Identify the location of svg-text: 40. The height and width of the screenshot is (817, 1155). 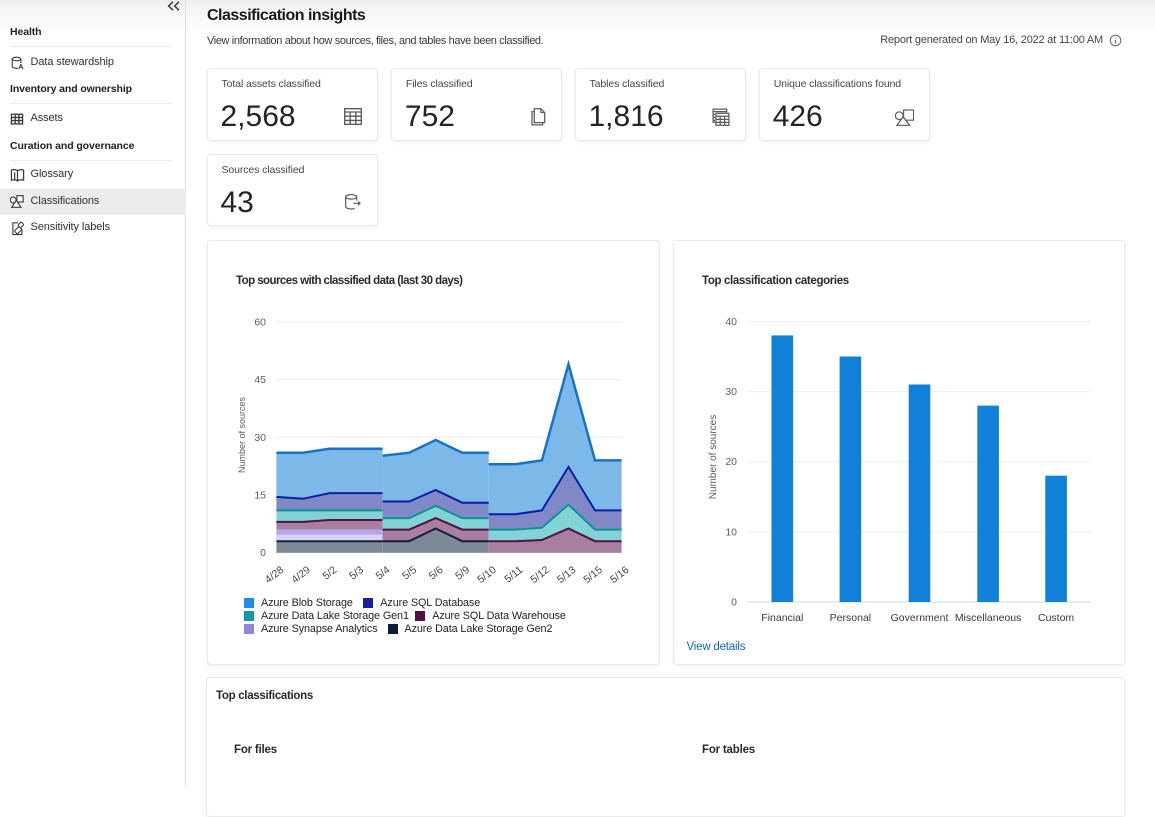
(731, 322).